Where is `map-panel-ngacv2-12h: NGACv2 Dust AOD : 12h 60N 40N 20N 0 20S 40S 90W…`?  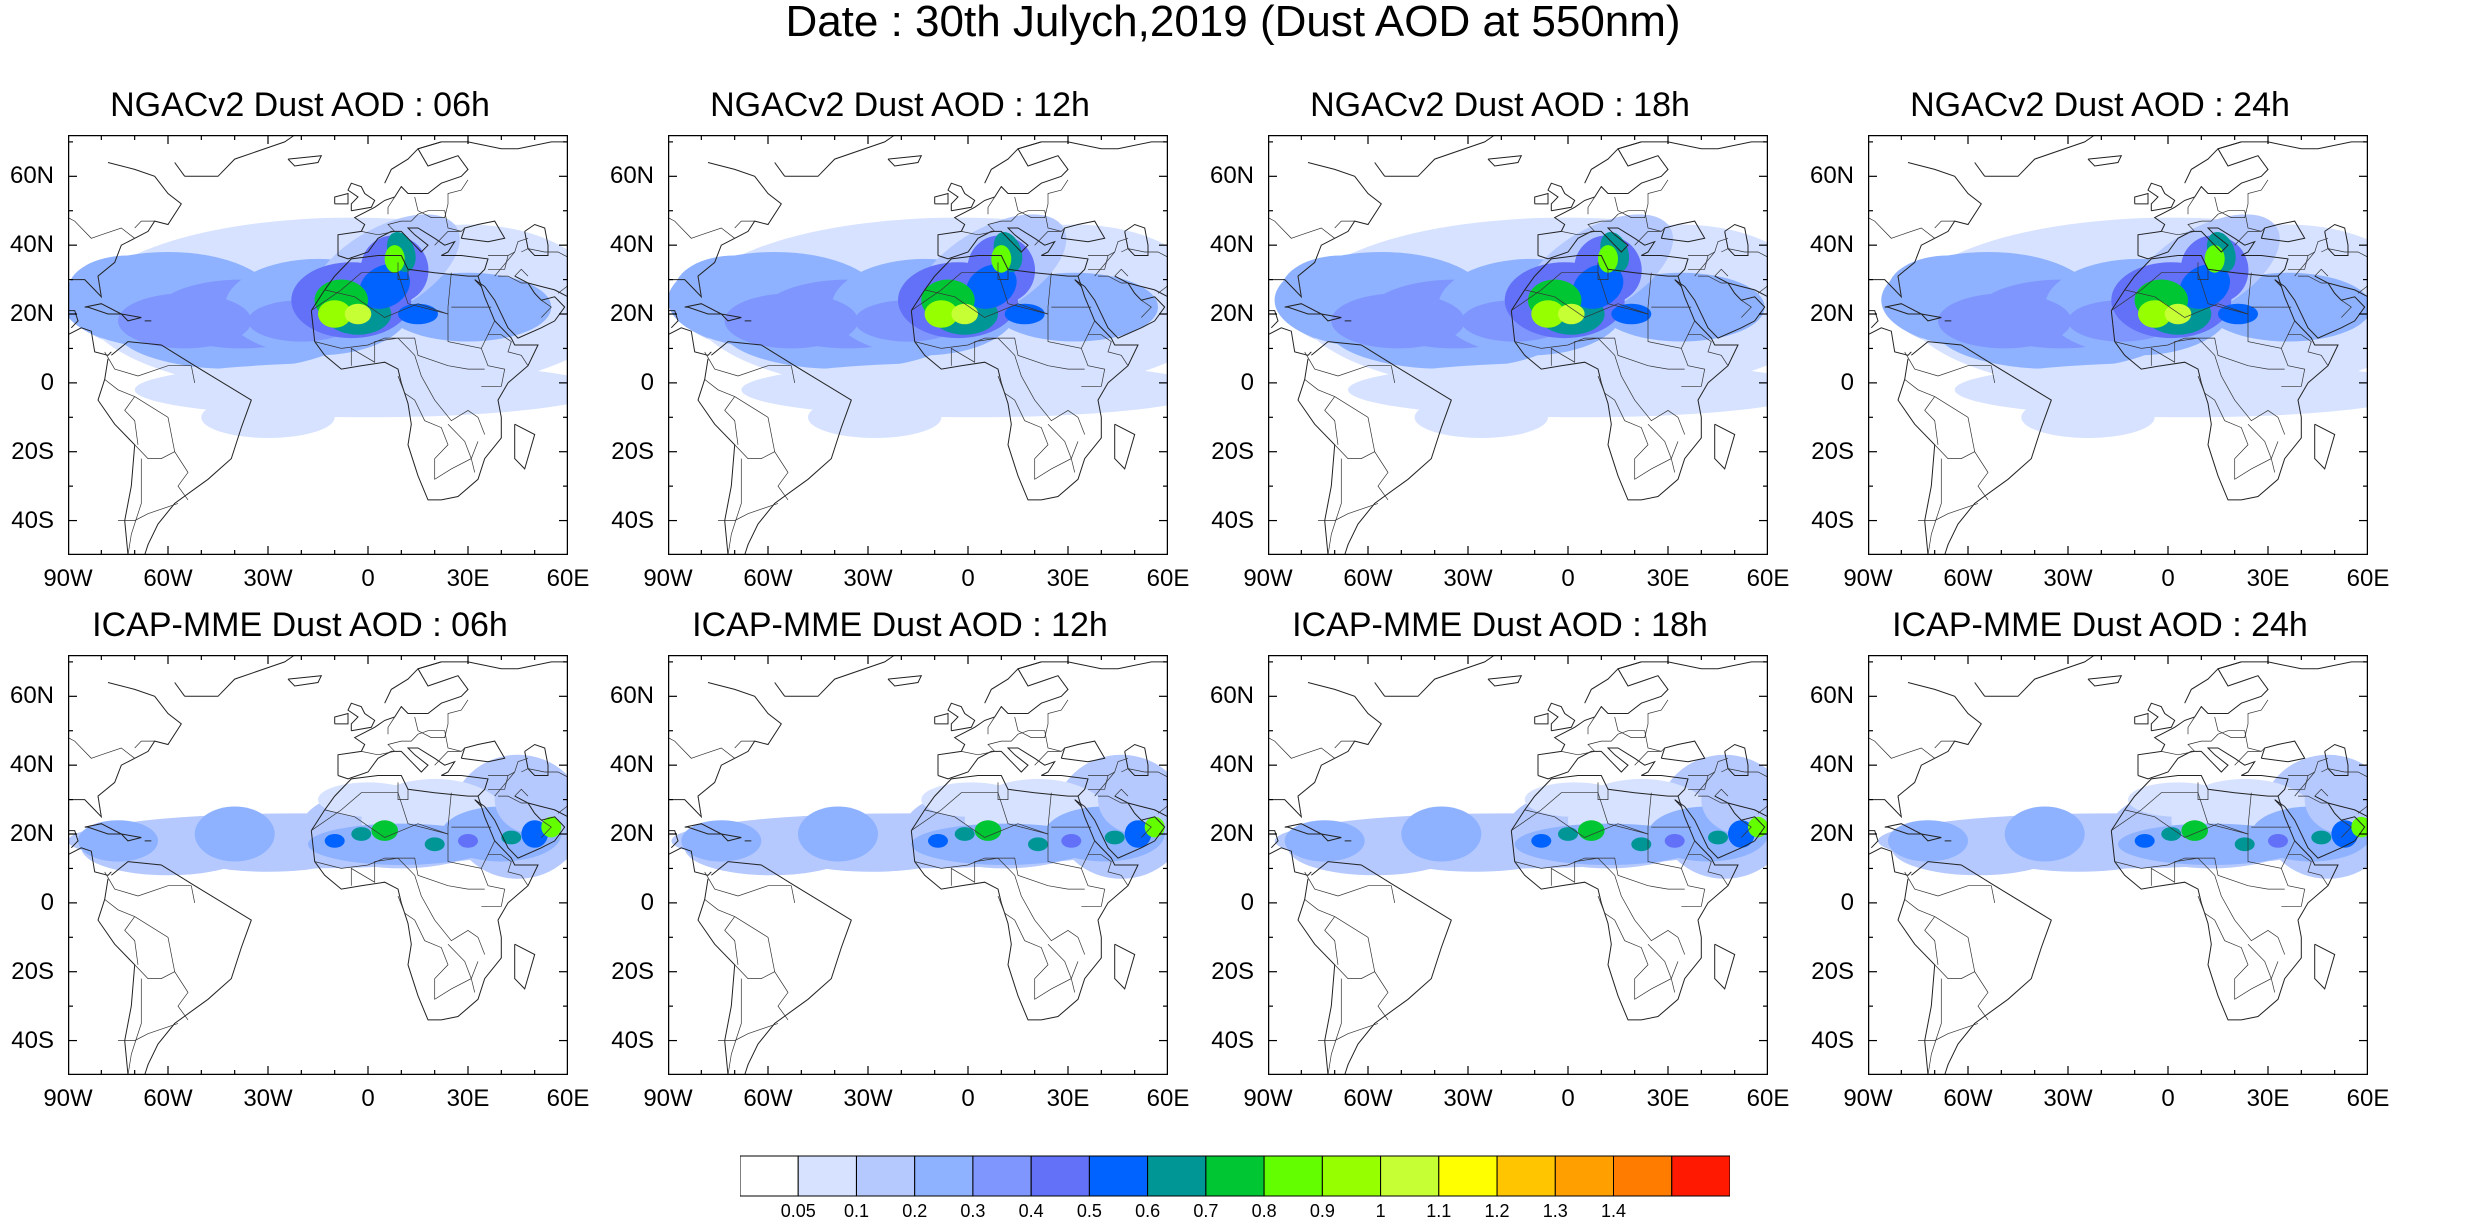 map-panel-ngacv2-12h: NGACv2 Dust AOD : 12h 60N 40N 20N 0 20S 40S 90W… is located at coordinates (900, 355).